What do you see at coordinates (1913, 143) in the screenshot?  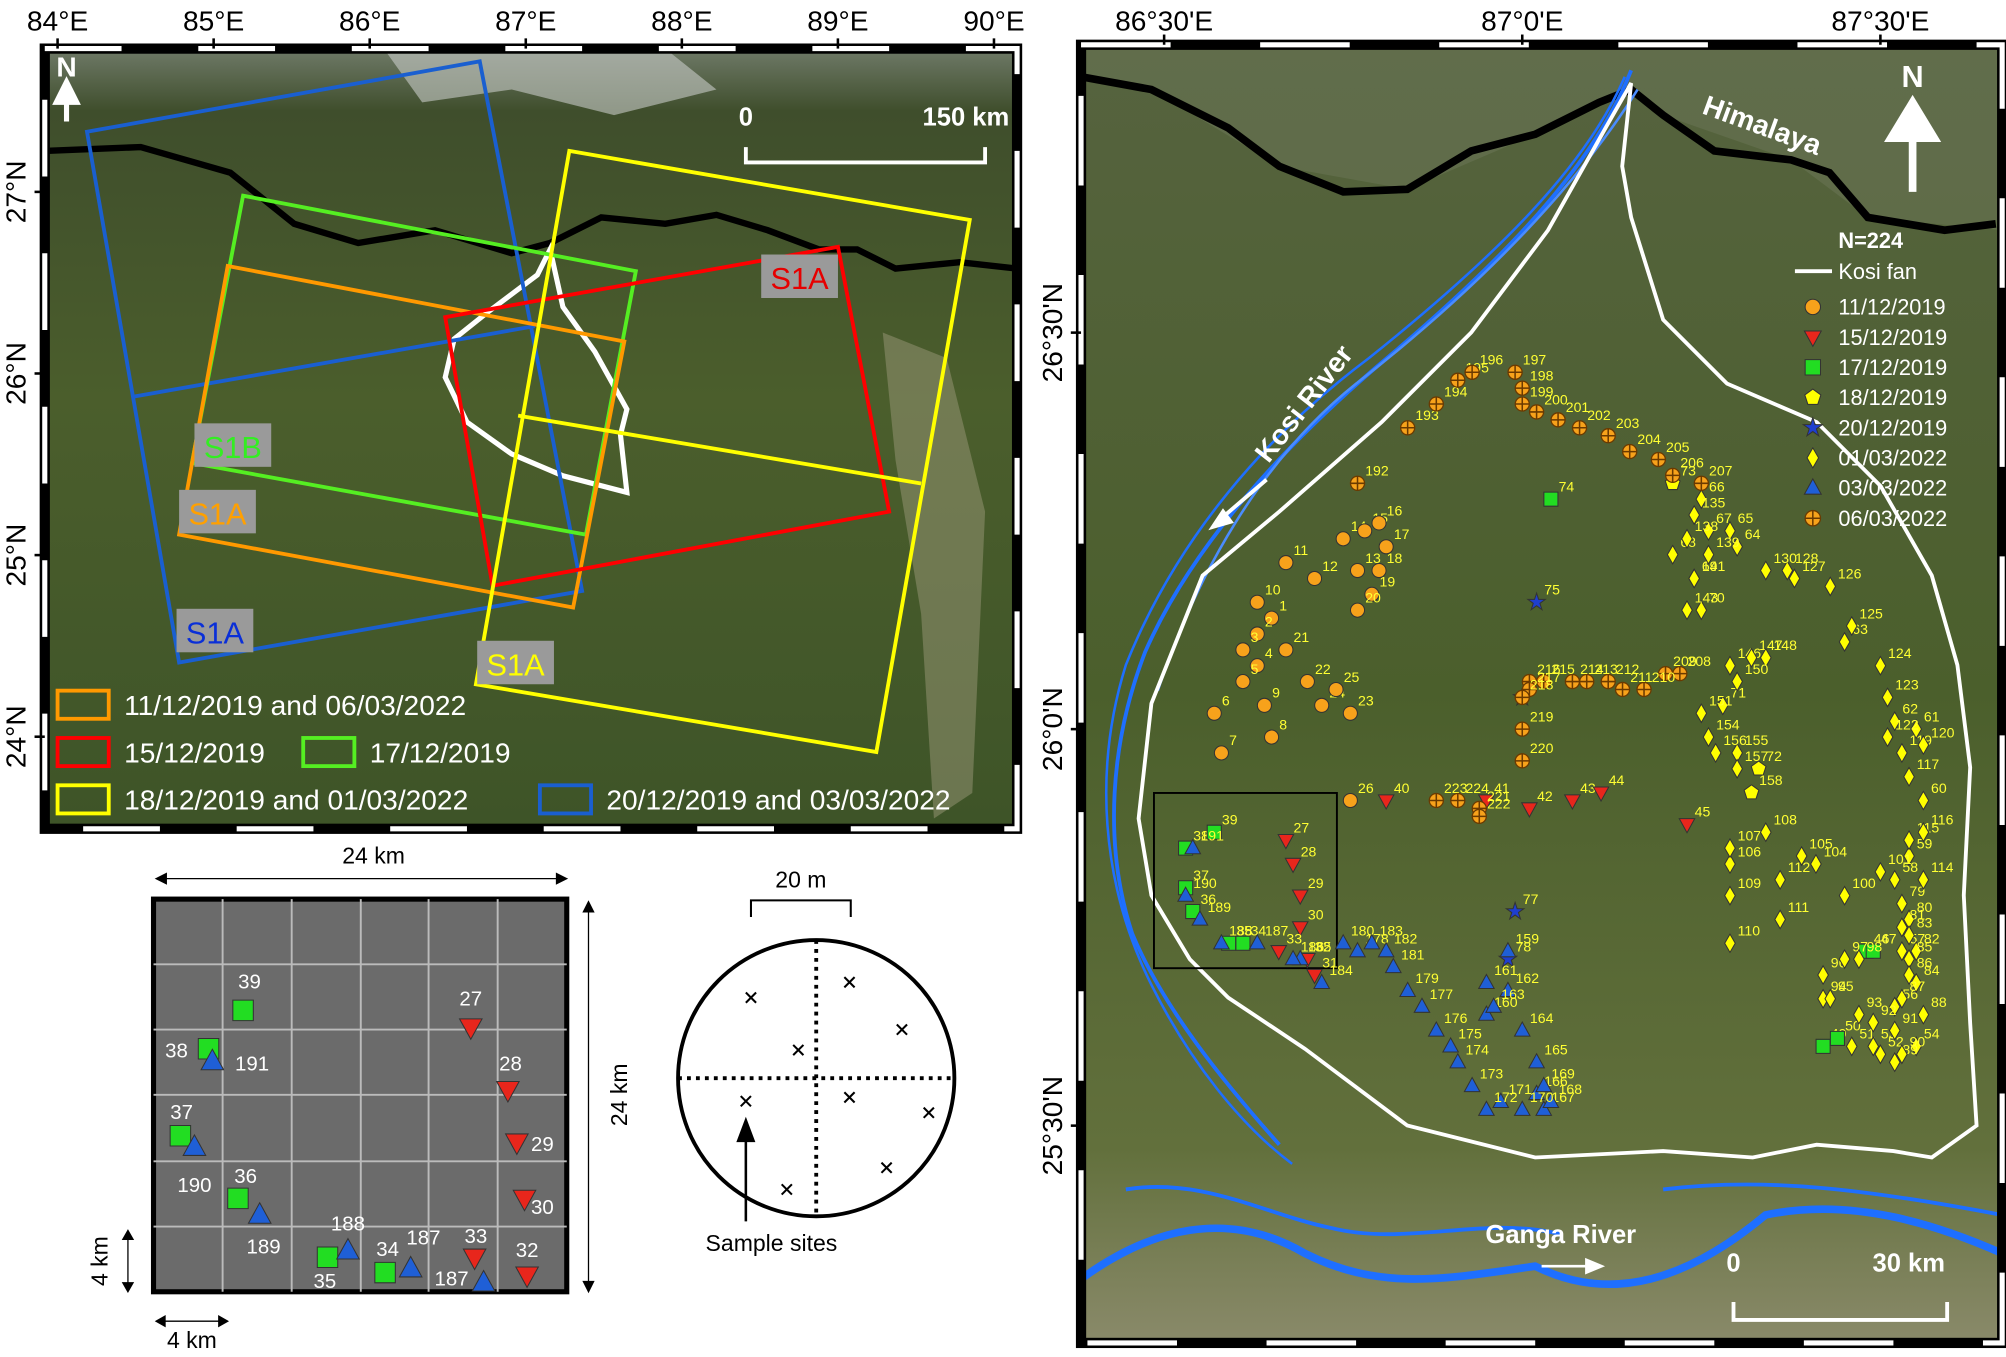 I see `north-arrow` at bounding box center [1913, 143].